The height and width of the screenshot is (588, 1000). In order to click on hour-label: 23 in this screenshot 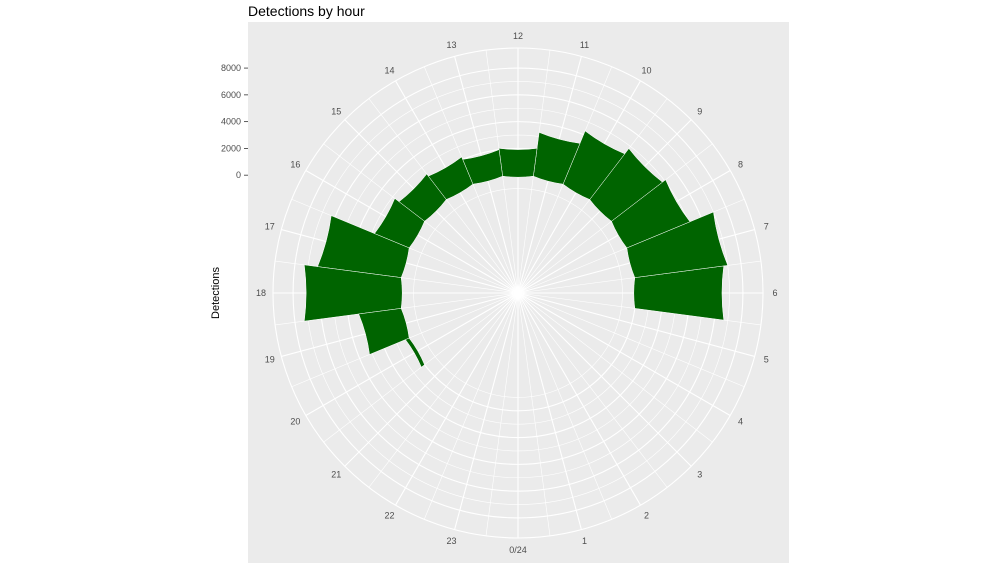, I will do `click(451, 541)`.